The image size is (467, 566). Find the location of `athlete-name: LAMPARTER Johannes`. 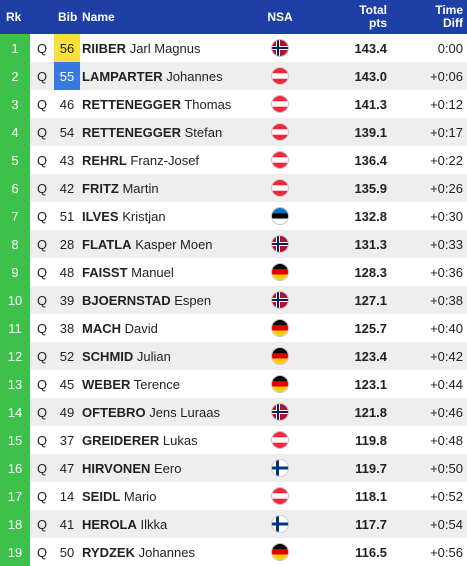

athlete-name: LAMPARTER Johannes is located at coordinates (169, 76).